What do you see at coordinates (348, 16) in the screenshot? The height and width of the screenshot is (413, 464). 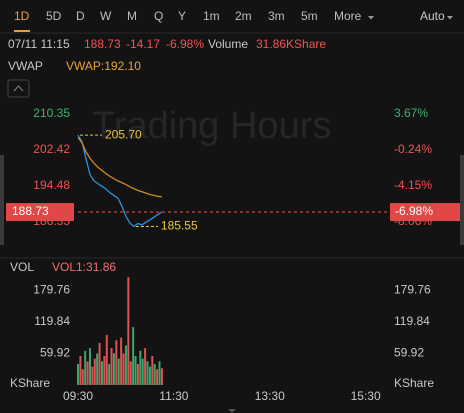 I see `tab: More` at bounding box center [348, 16].